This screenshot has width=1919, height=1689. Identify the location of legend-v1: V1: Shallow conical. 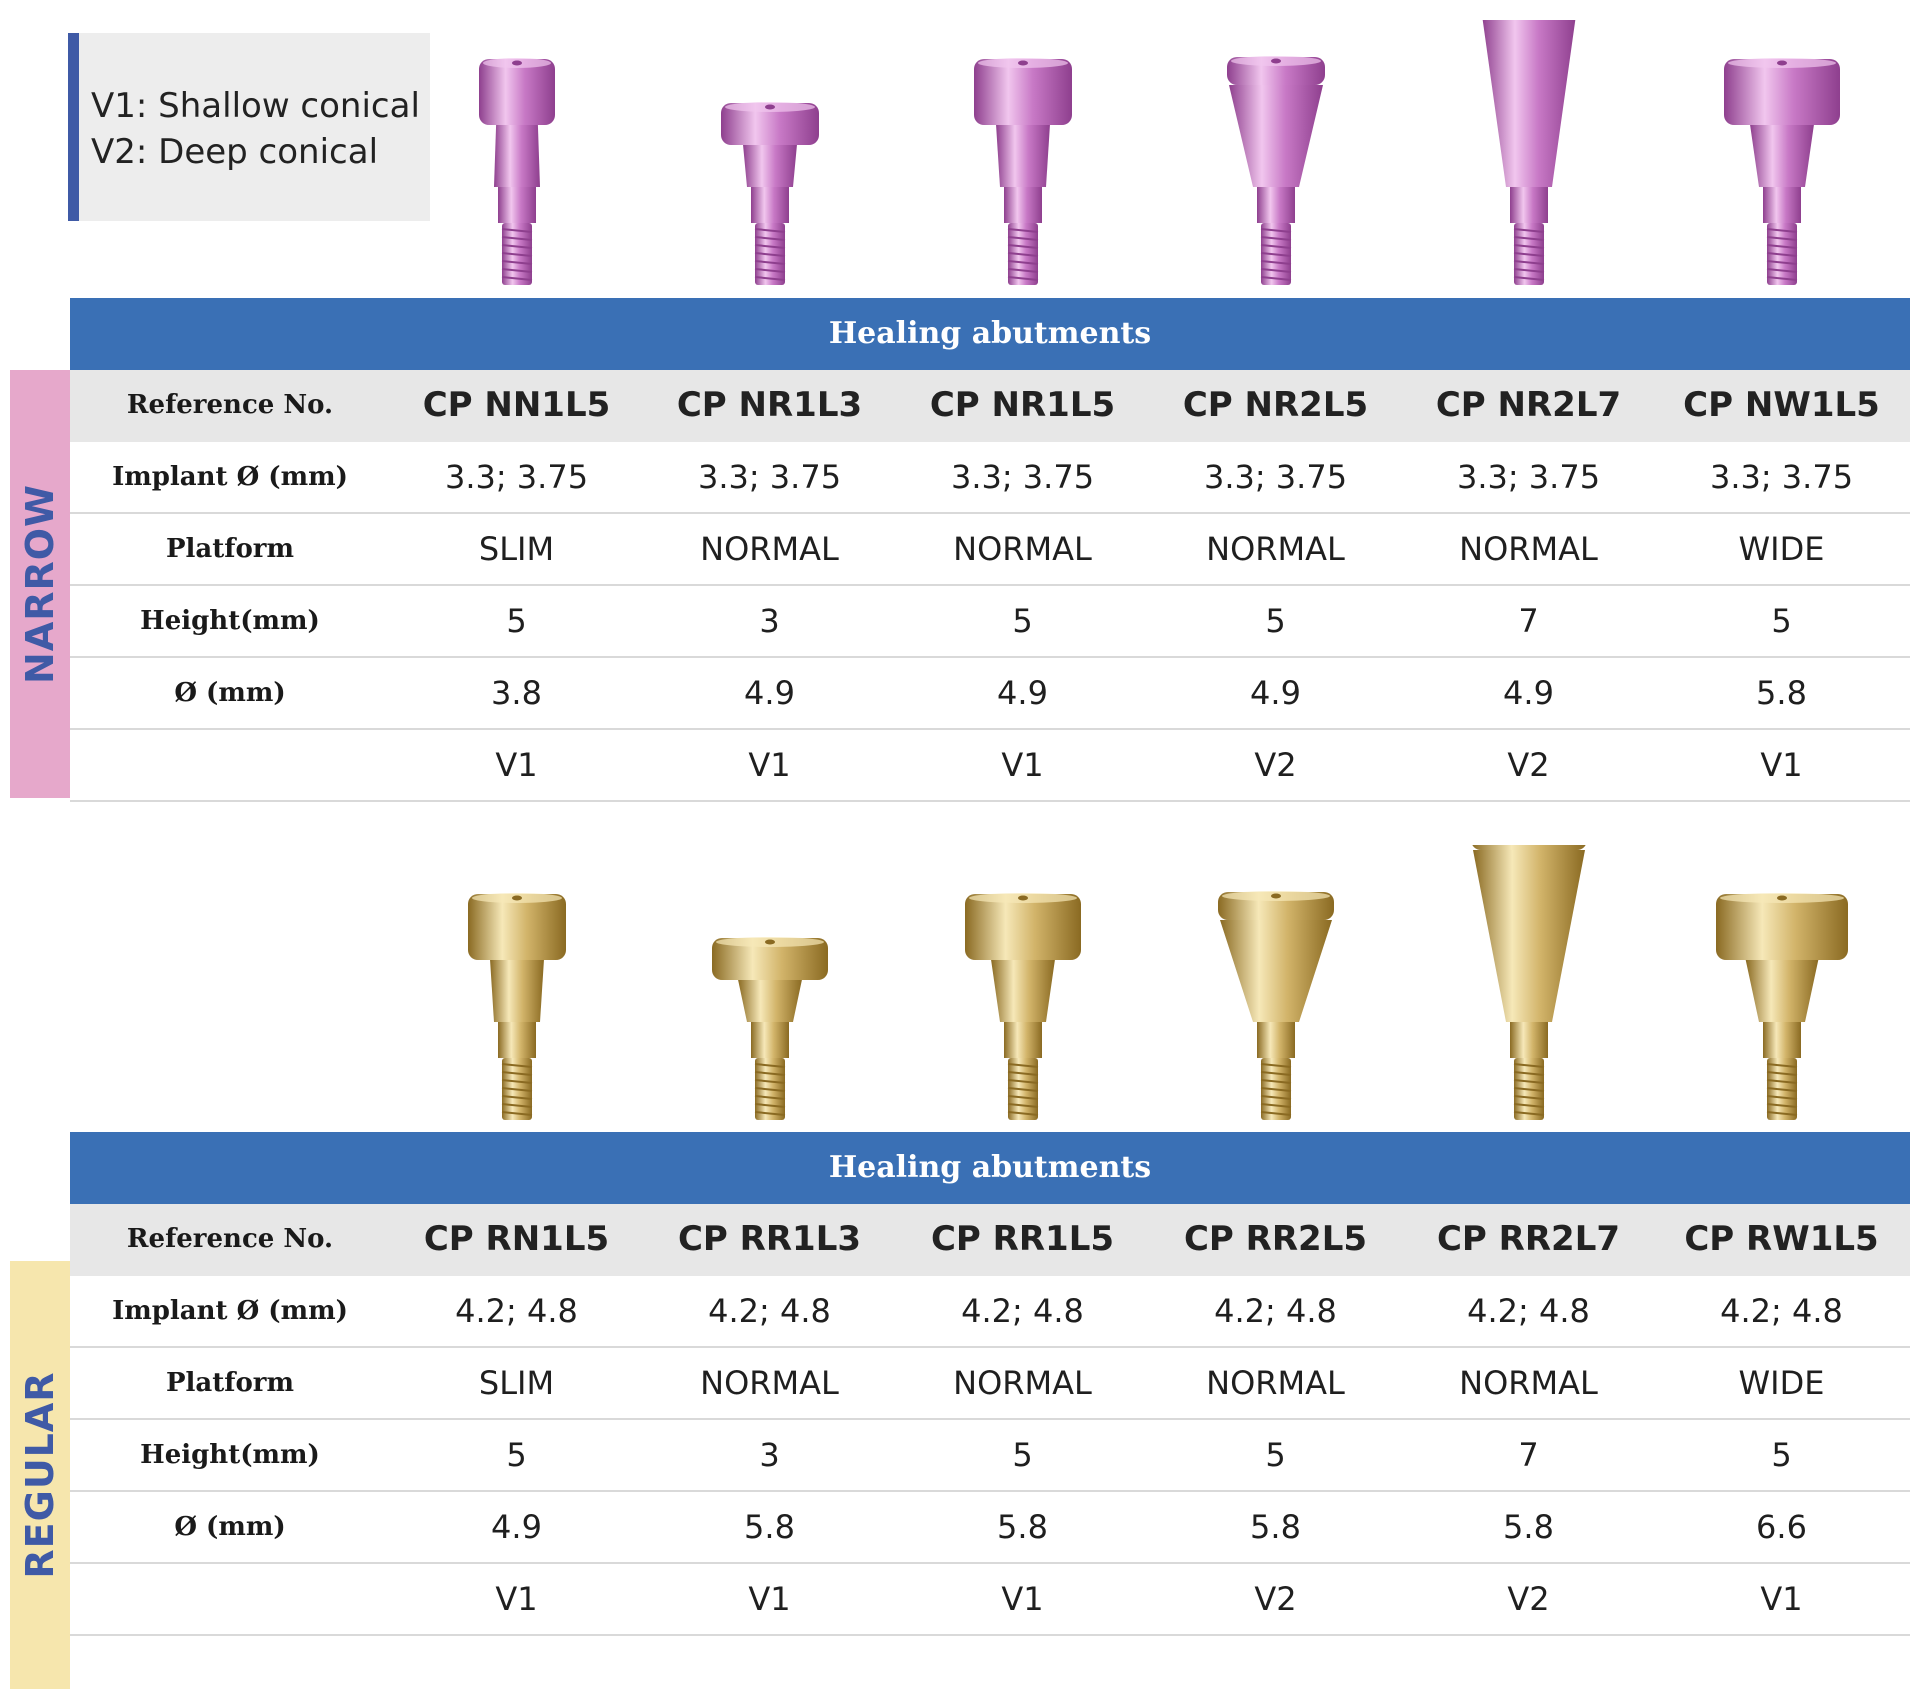
(255, 106).